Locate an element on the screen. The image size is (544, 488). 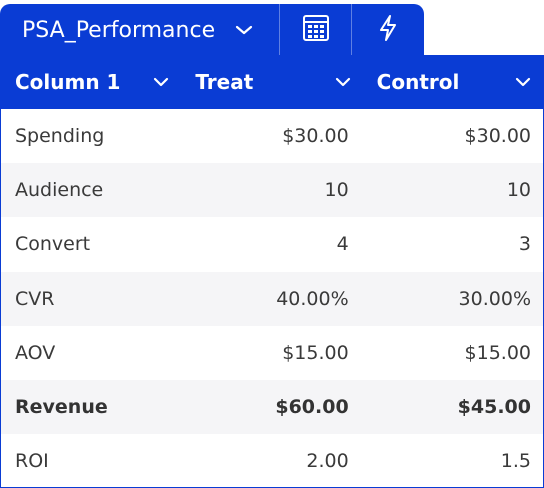
table-name-dropdown: PSA_Performance is located at coordinates (140, 30).